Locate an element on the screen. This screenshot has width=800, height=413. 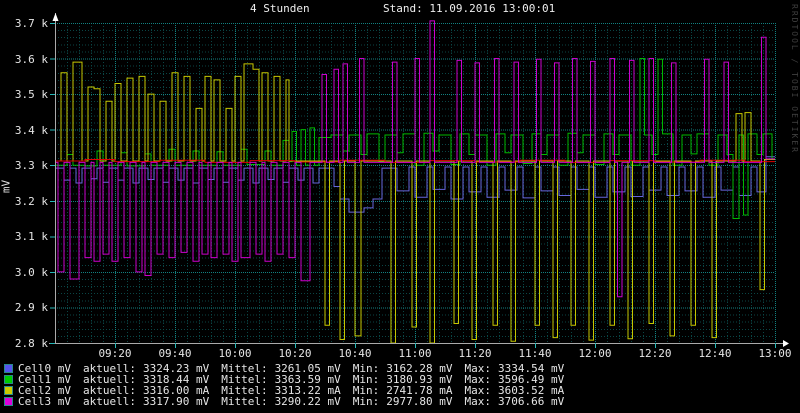
x-tick-label: 09:20 is located at coordinates (115, 353).